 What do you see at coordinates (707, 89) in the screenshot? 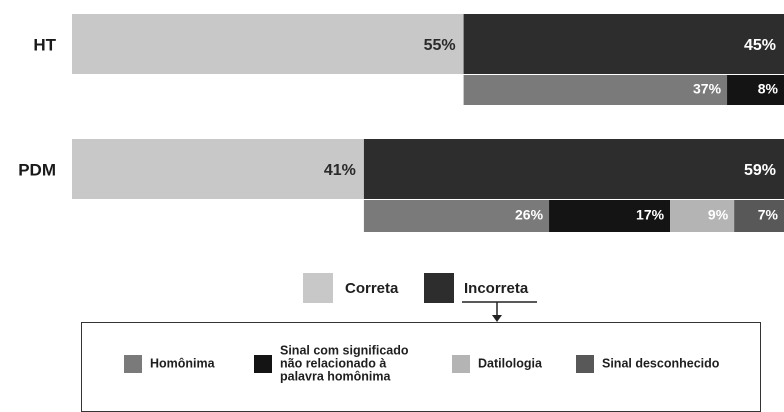
I see `breakdown-label-homonima-ht: 37%` at bounding box center [707, 89].